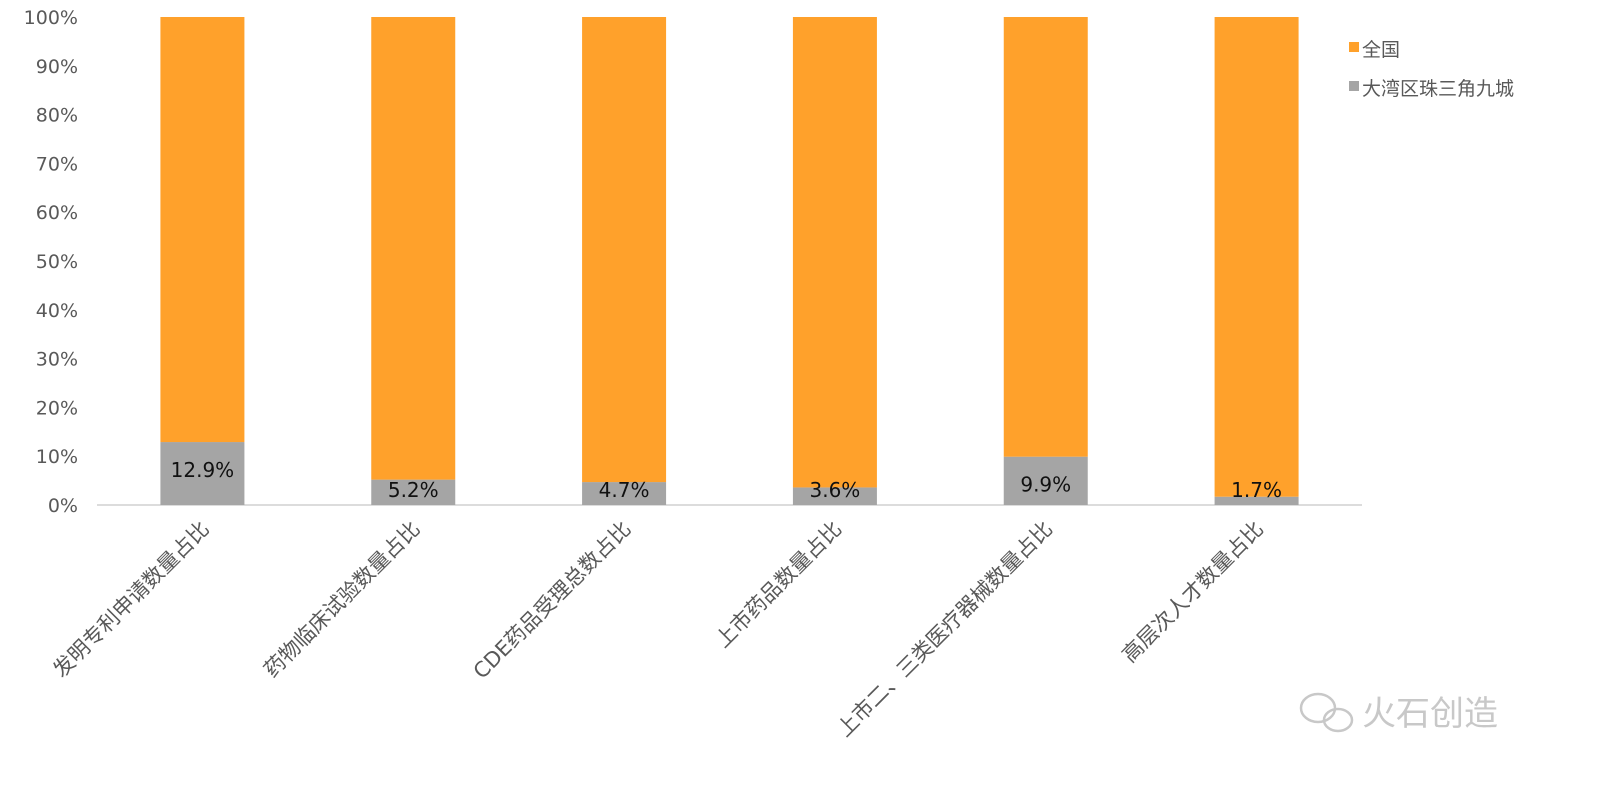 This screenshot has height=798, width=1600. I want to click on wechat-icon, so click(1326, 712).